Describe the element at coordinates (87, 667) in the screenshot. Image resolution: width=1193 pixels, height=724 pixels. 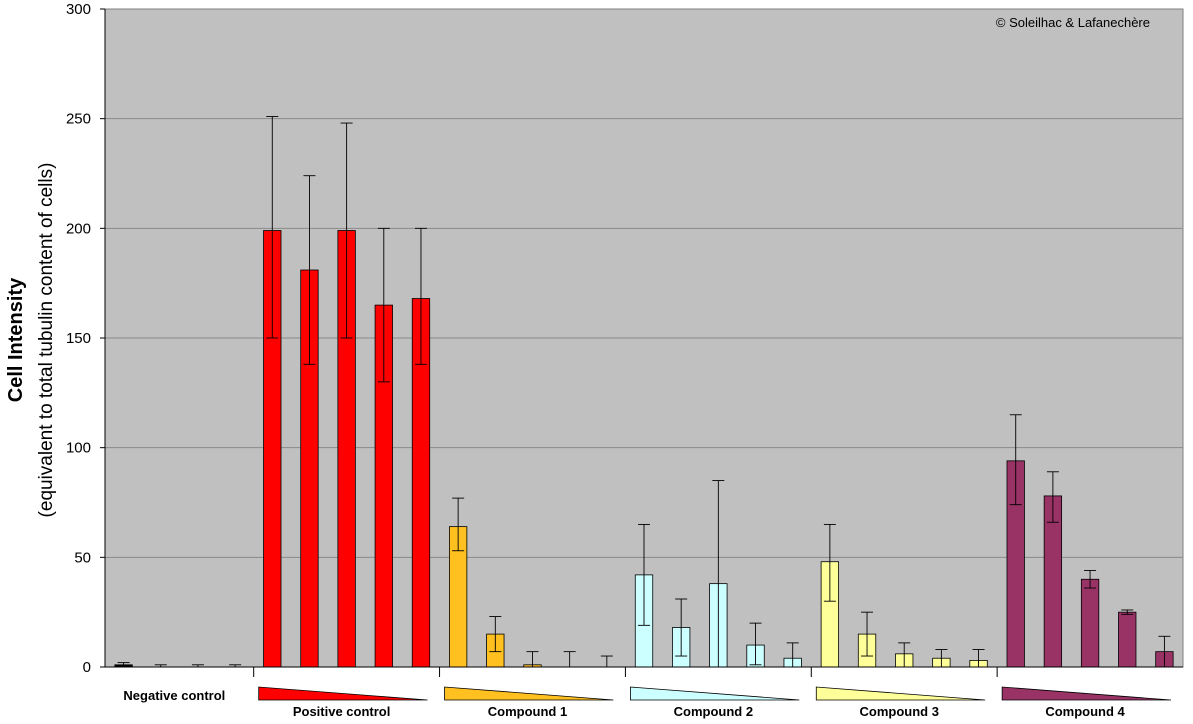
I see `y-tick-label: 0` at that location.